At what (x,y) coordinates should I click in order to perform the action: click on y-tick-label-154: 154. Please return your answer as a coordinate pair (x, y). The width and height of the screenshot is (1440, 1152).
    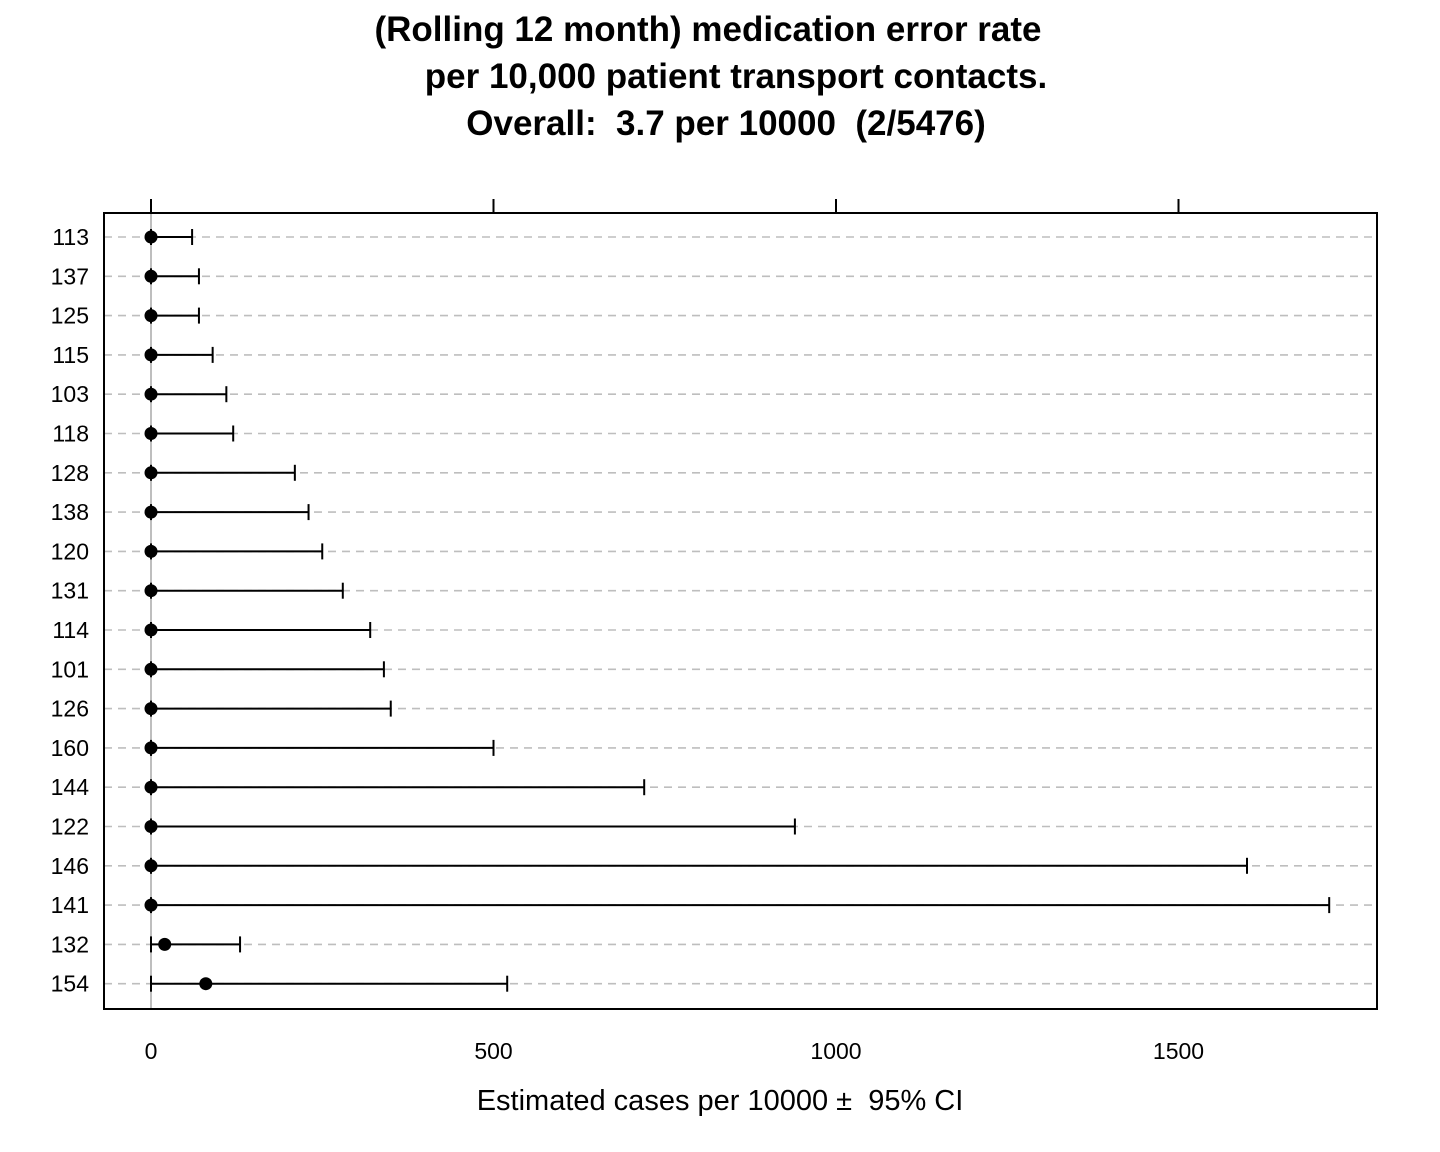
    Looking at the image, I should click on (70, 984).